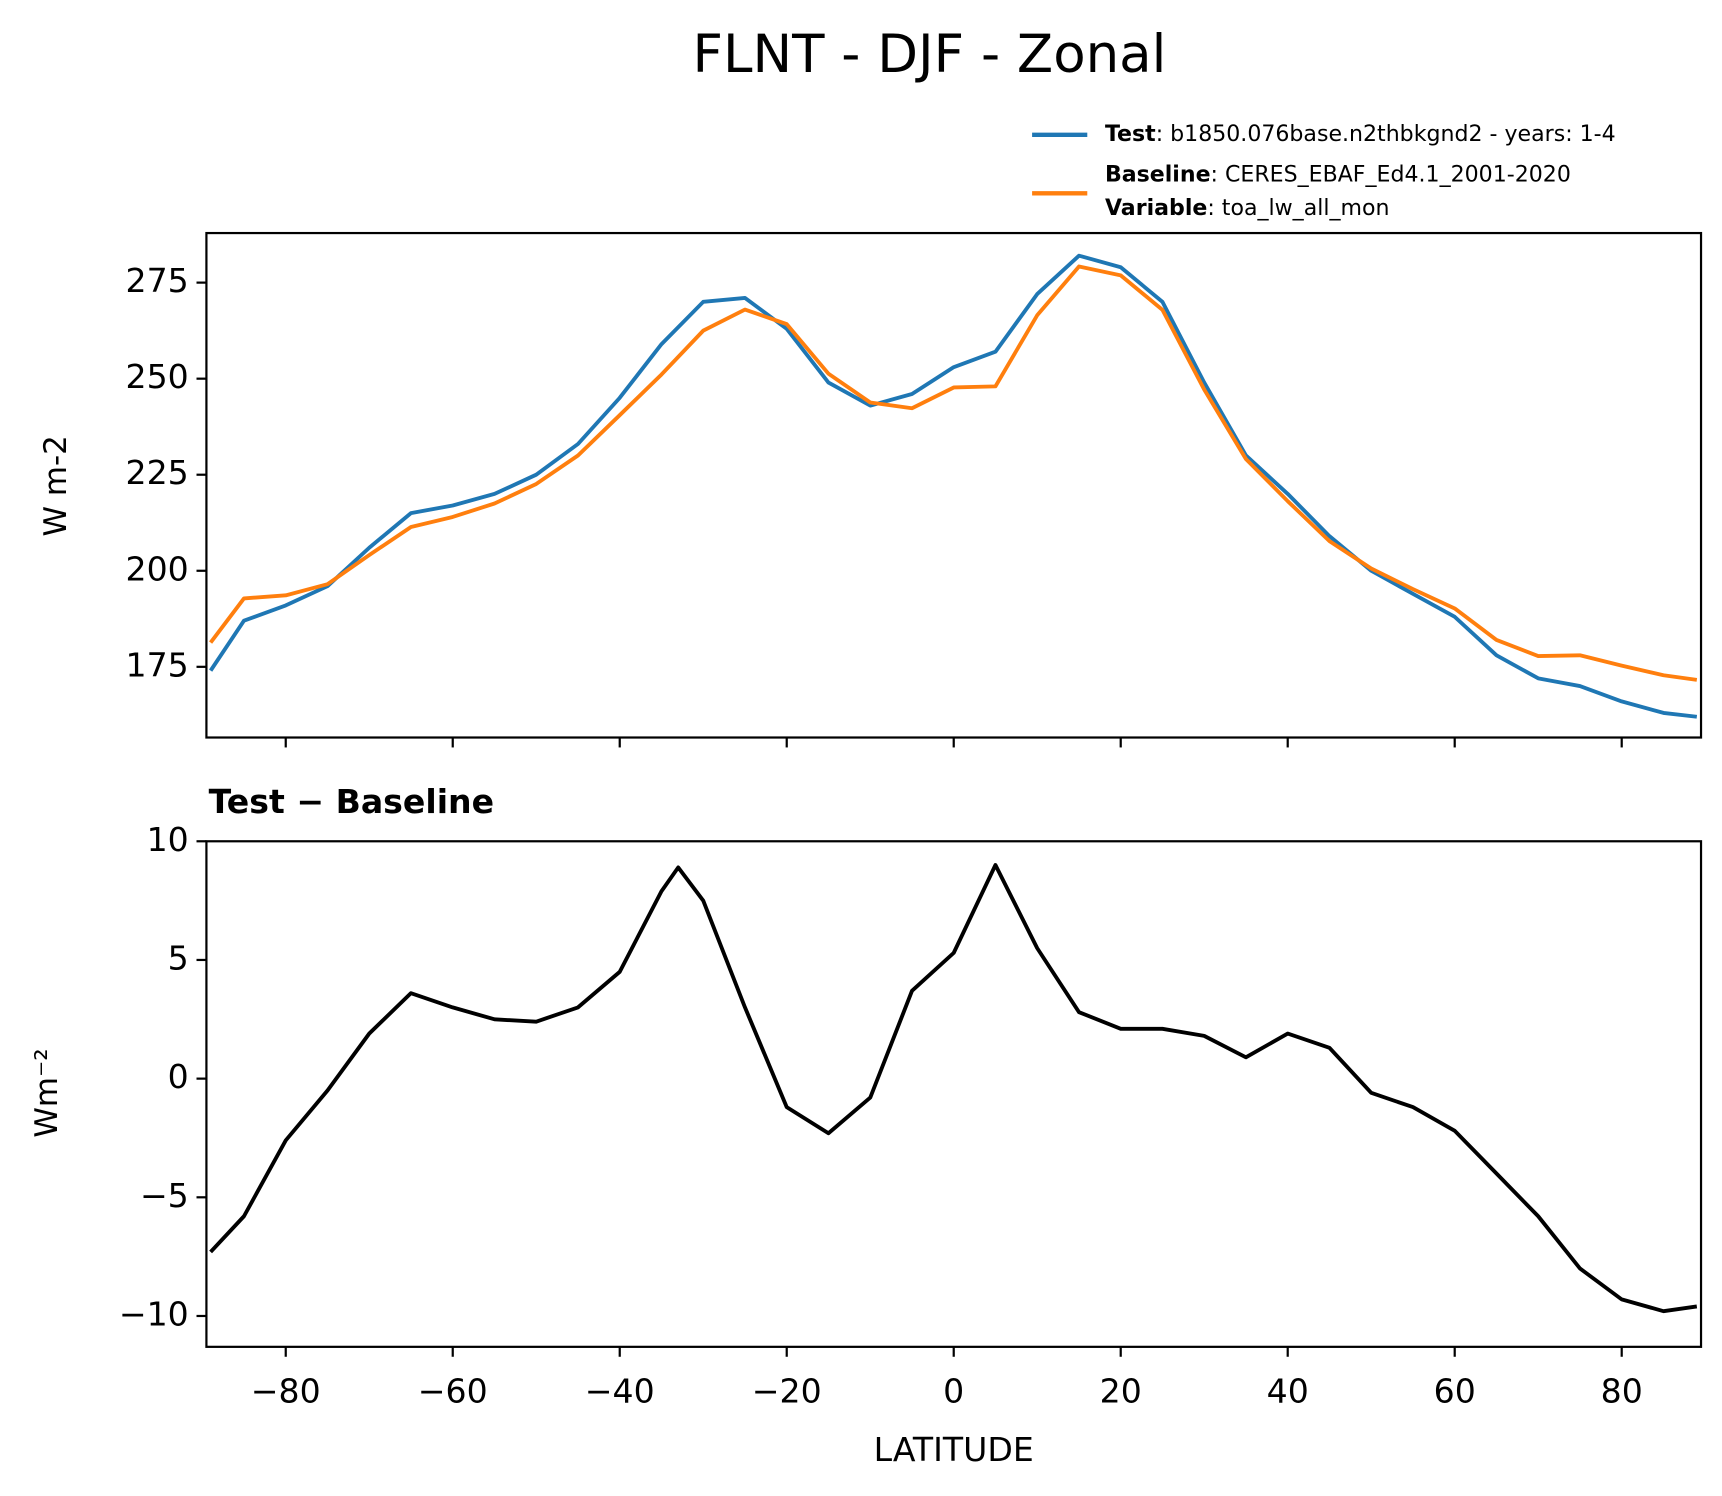 Image resolution: width=1722 pixels, height=1496 pixels. Describe the element at coordinates (954, 1449) in the screenshot. I see `x-axis-label: LATITUDE` at that location.